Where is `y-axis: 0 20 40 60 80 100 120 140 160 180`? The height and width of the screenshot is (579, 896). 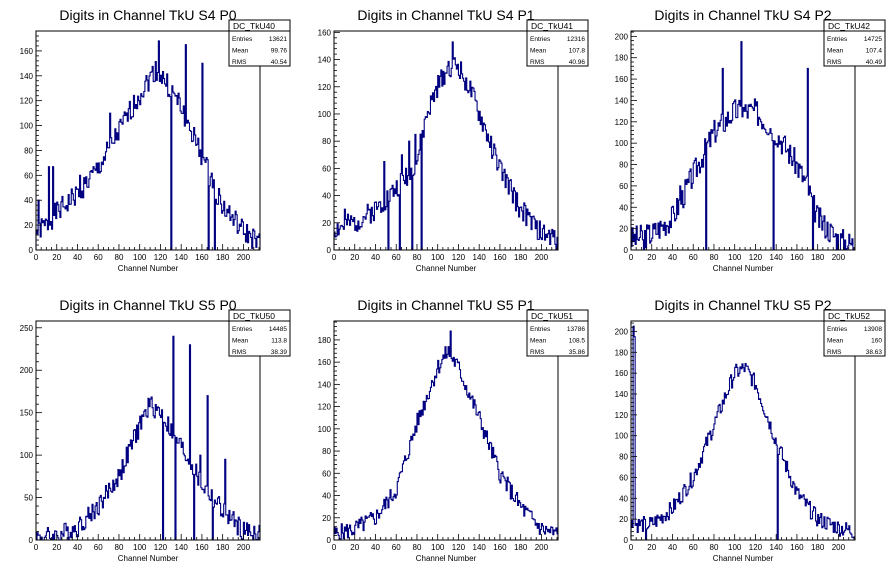
y-axis: 0 20 40 60 80 100 120 140 160 180 is located at coordinates (329, 433).